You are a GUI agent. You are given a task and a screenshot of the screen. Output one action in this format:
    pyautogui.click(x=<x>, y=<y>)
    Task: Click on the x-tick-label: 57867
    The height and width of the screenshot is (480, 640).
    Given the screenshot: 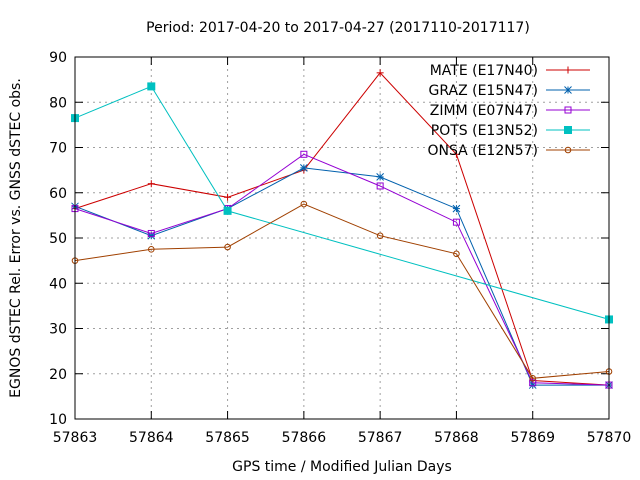 What is the action you would take?
    pyautogui.click(x=380, y=438)
    